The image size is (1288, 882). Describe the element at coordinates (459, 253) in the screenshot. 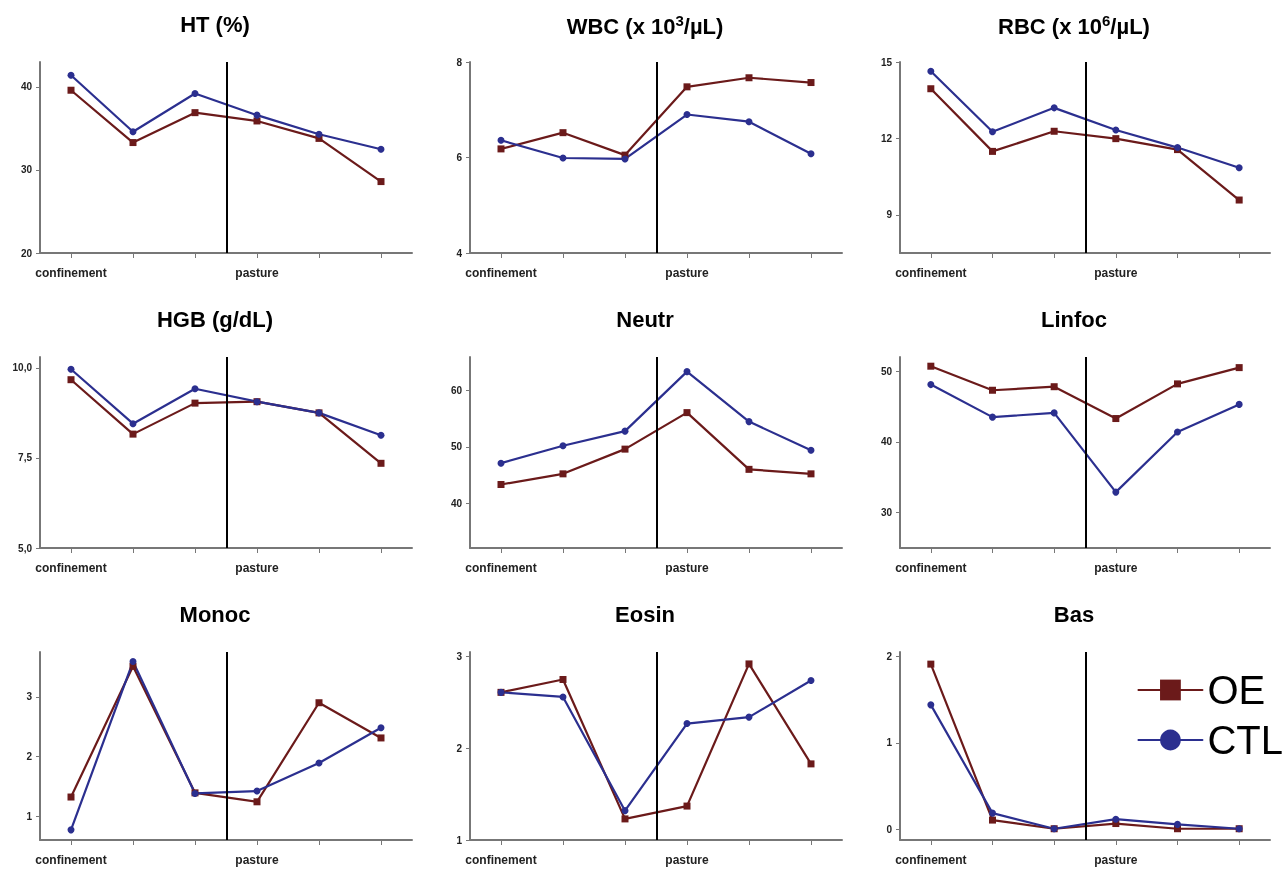

I see `y-tick-label: 4` at that location.